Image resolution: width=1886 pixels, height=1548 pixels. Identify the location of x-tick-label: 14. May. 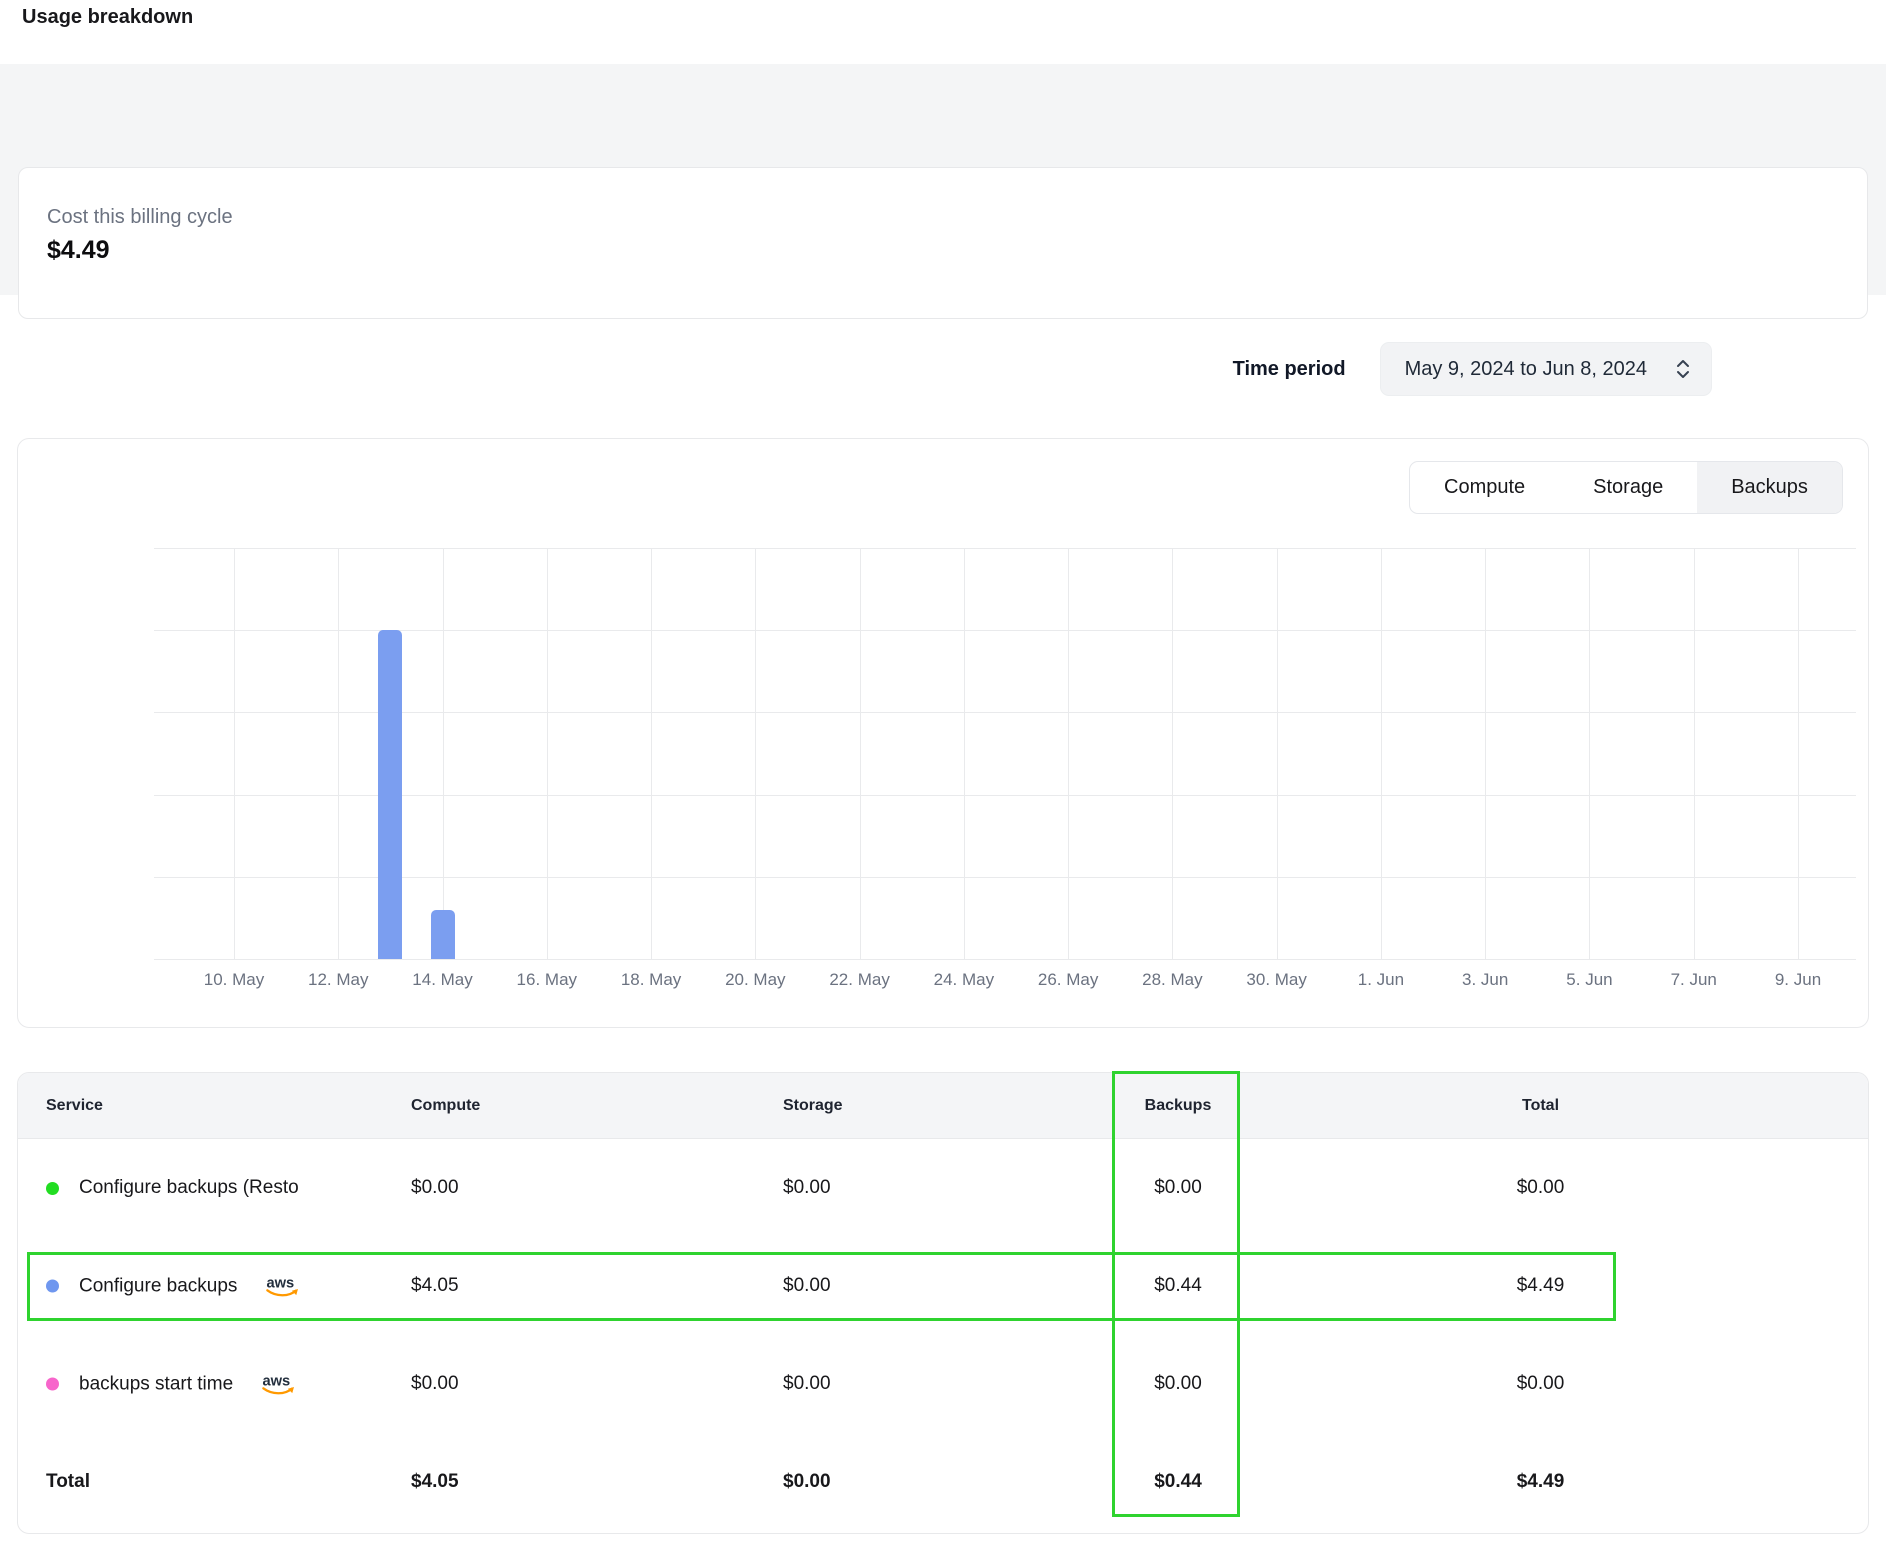
(442, 979).